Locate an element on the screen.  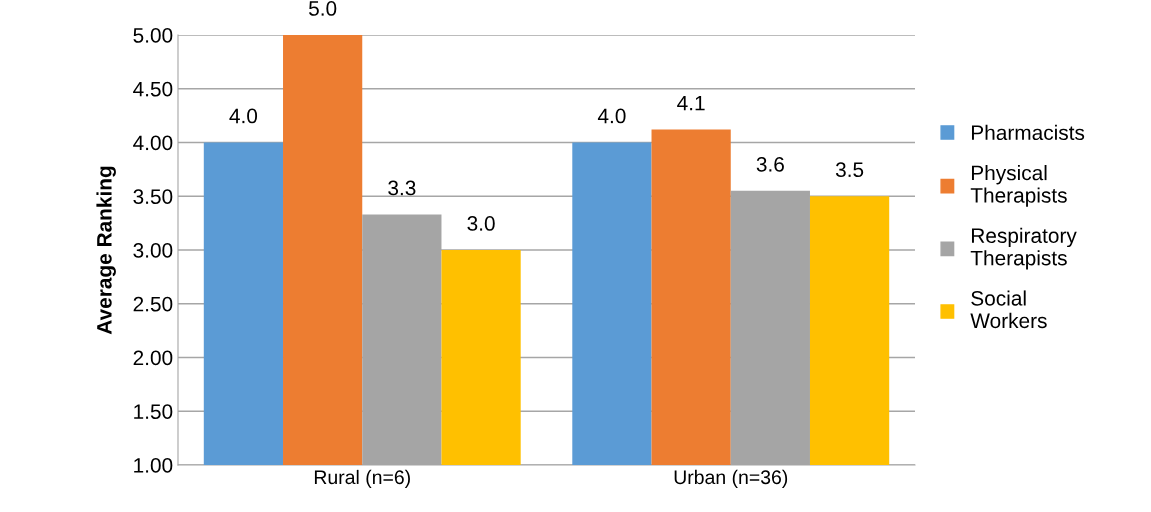
y-axis-title: Average Ranking is located at coordinates (106, 250).